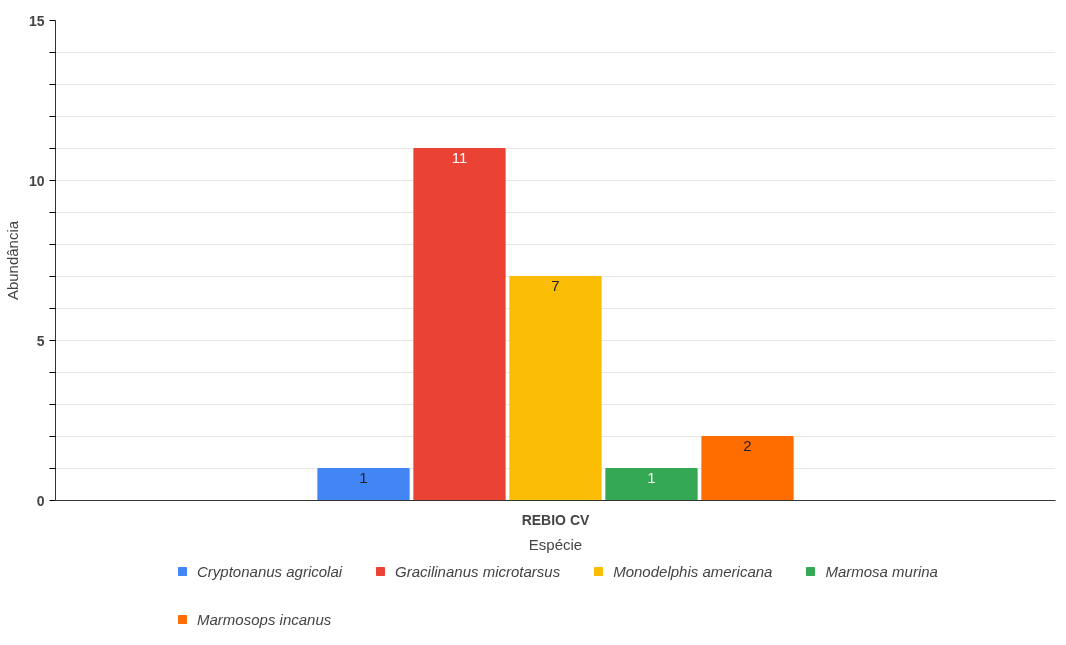 The image size is (1066, 645). I want to click on data-label: 11, so click(459, 158).